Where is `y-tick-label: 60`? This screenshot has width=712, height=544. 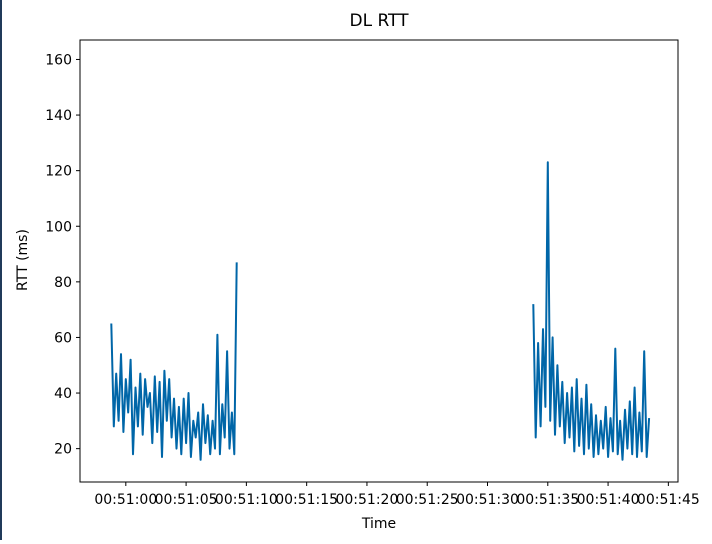
y-tick-label: 60 is located at coordinates (63, 338).